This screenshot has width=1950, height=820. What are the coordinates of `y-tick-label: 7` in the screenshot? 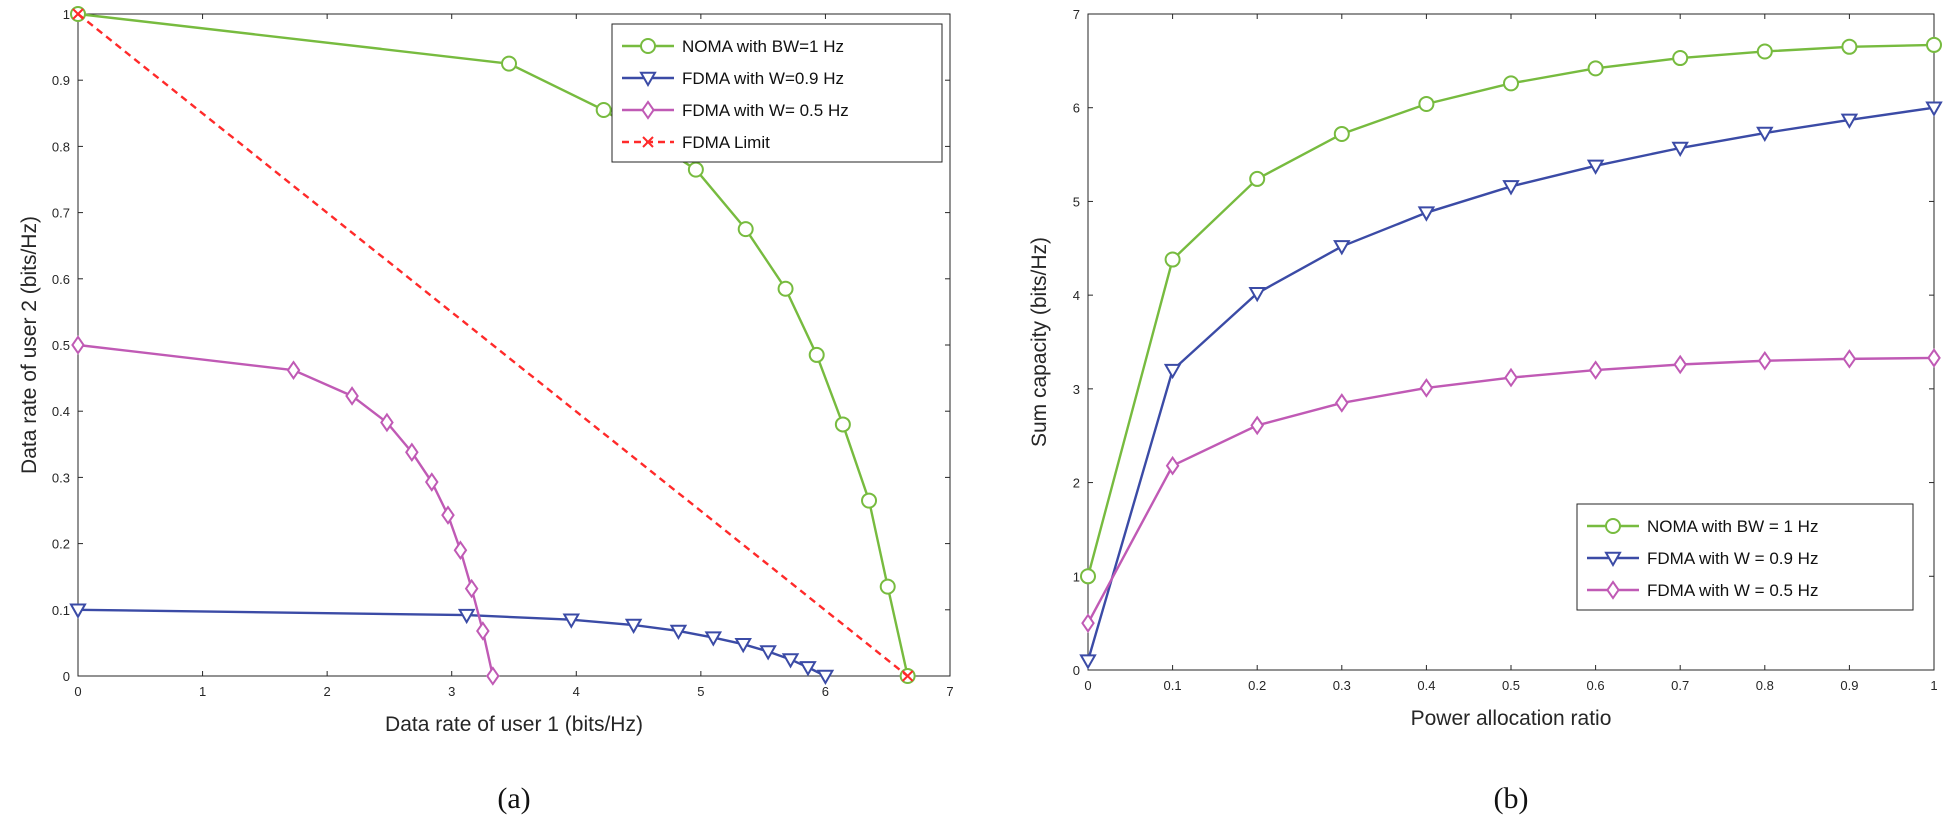 It's located at (1076, 14).